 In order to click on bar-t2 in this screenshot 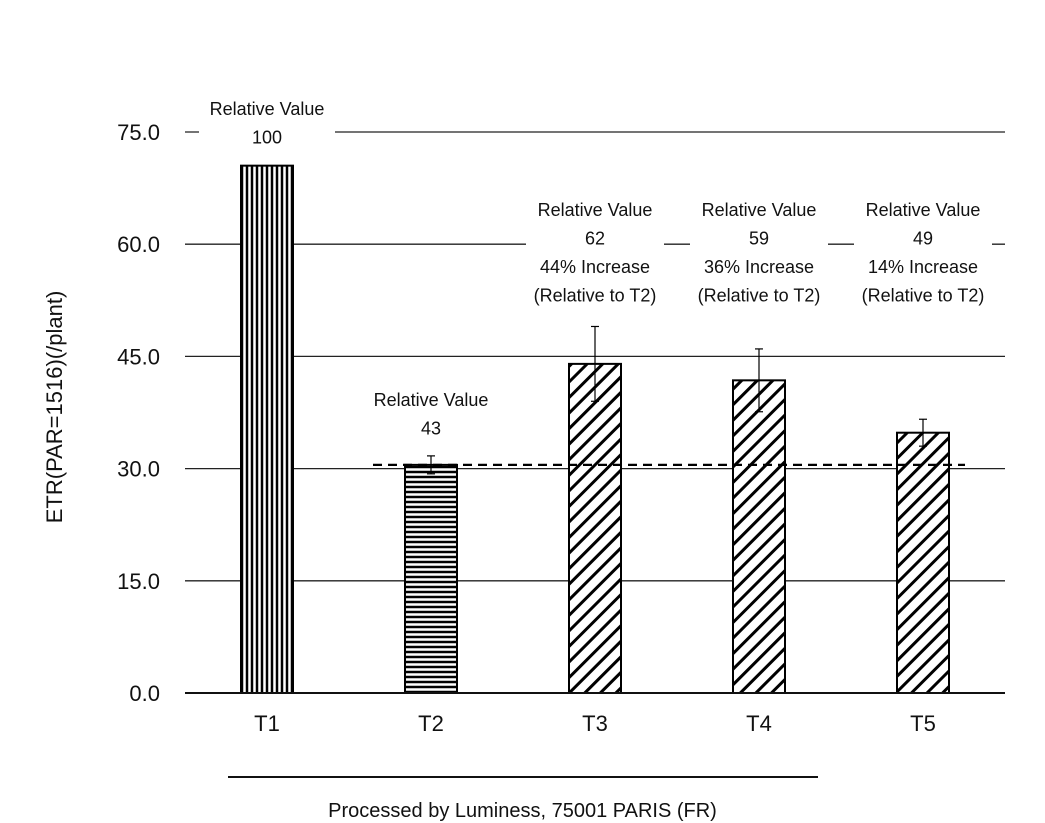, I will do `click(431, 578)`.